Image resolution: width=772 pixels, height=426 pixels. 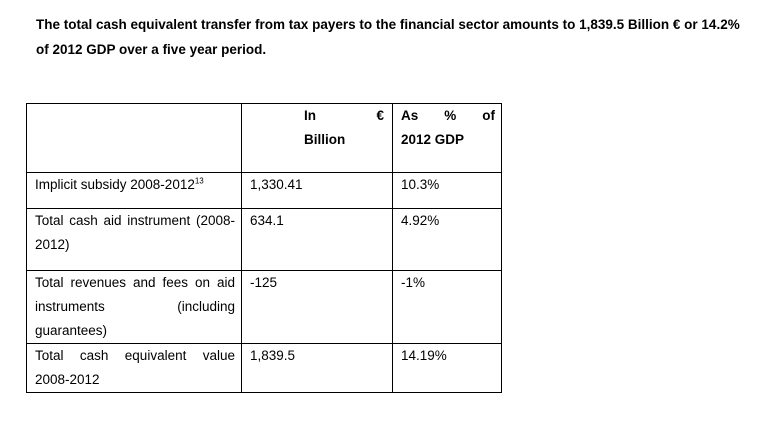 What do you see at coordinates (380, 115) in the screenshot?
I see `header-euro-label: €` at bounding box center [380, 115].